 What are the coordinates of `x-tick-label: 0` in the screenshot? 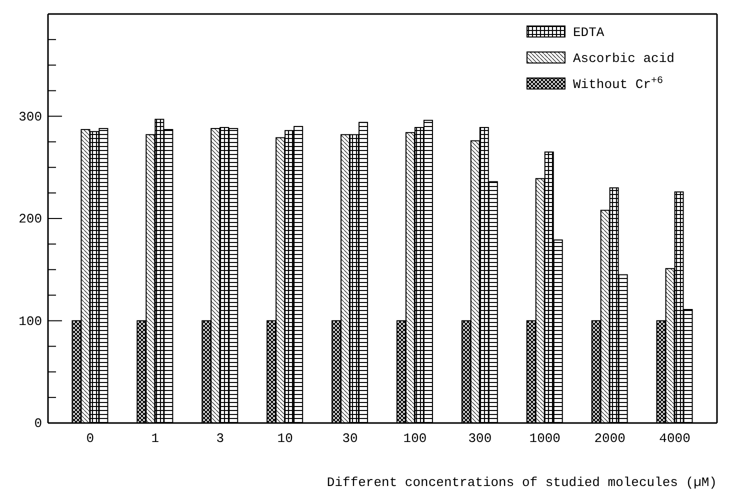 It's located at (90, 438).